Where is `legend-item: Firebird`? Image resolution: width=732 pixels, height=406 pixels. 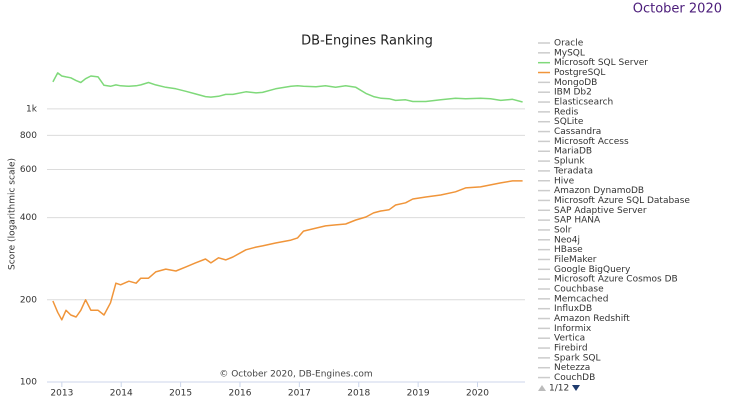 legend-item: Firebird is located at coordinates (571, 349).